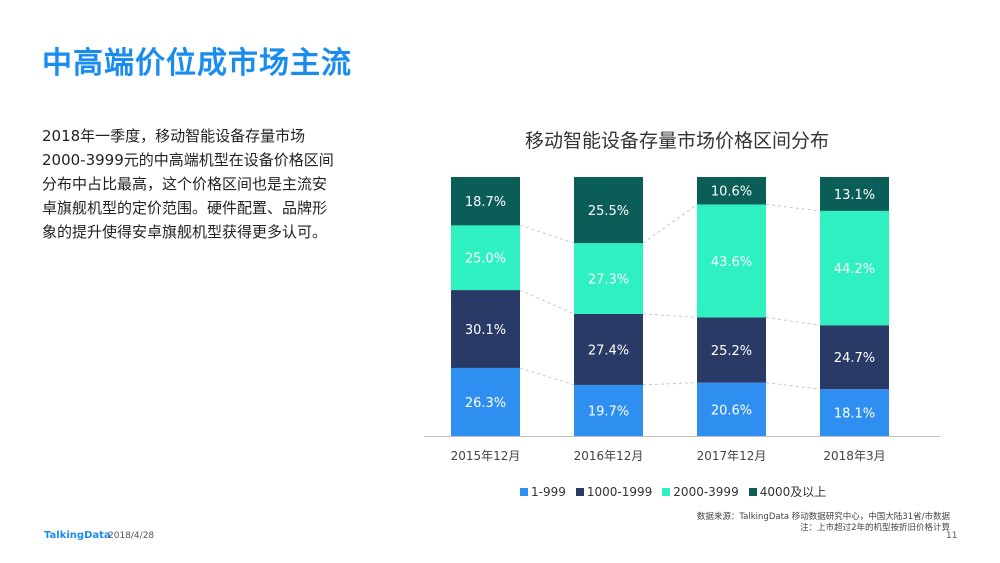 This screenshot has width=1000, height=563. I want to click on data-label: 25.5%, so click(608, 211).